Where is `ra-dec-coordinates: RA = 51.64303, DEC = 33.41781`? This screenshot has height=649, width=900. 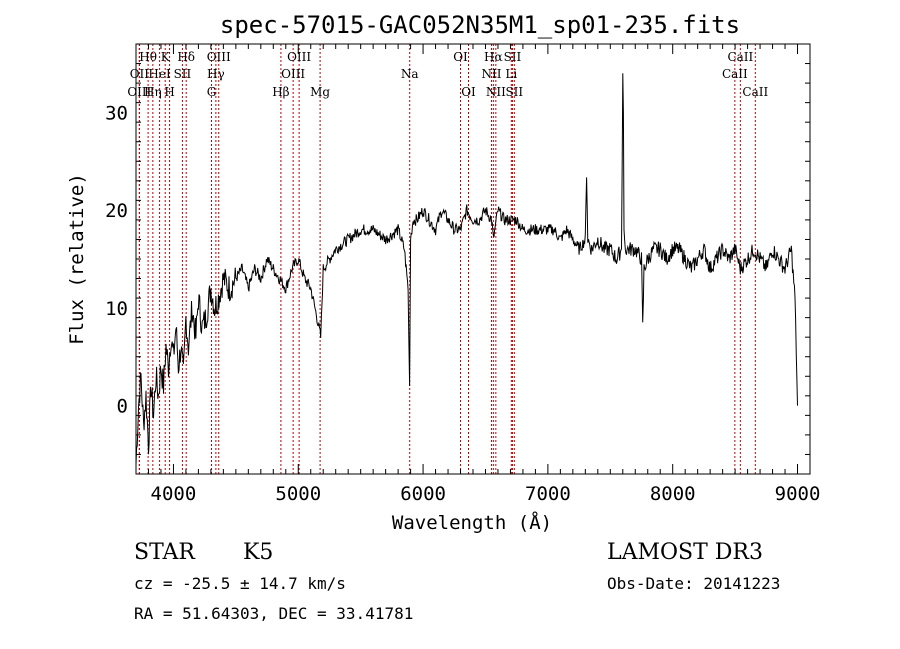
ra-dec-coordinates: RA = 51.64303, DEC = 33.41781 is located at coordinates (274, 613).